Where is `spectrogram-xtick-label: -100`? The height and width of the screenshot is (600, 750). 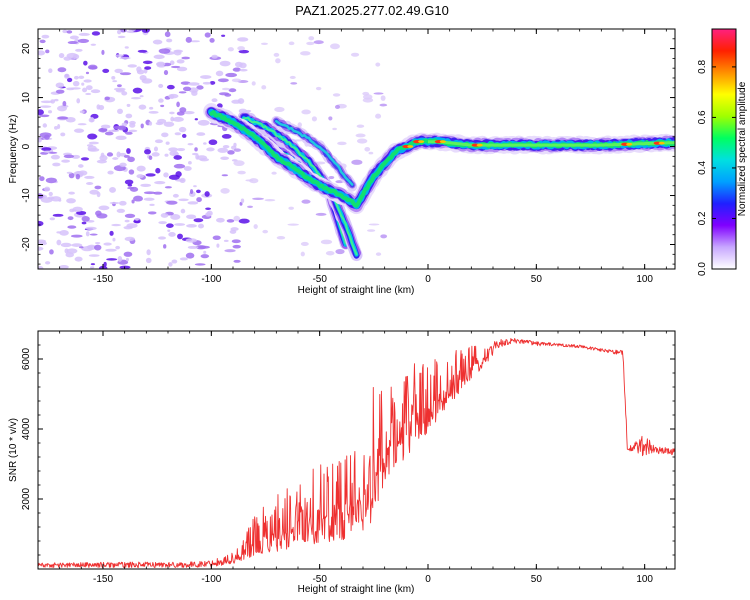
spectrogram-xtick-label: -100 is located at coordinates (211, 279).